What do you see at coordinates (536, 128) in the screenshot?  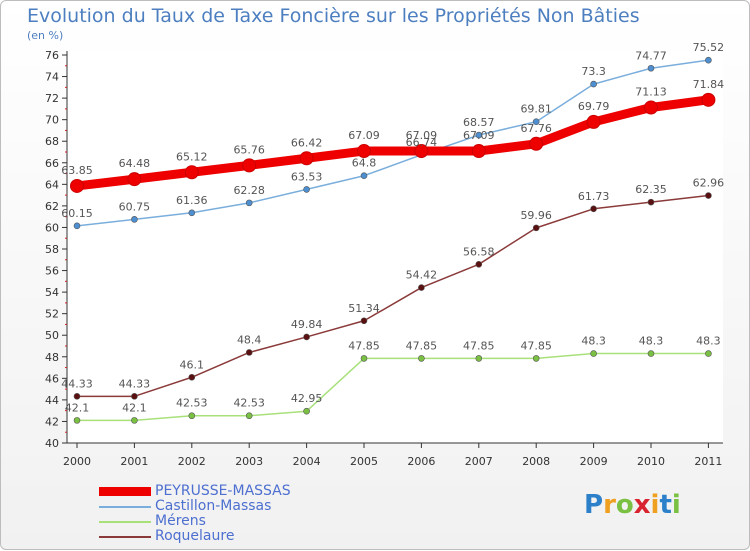 I see `data-label: 67.76` at bounding box center [536, 128].